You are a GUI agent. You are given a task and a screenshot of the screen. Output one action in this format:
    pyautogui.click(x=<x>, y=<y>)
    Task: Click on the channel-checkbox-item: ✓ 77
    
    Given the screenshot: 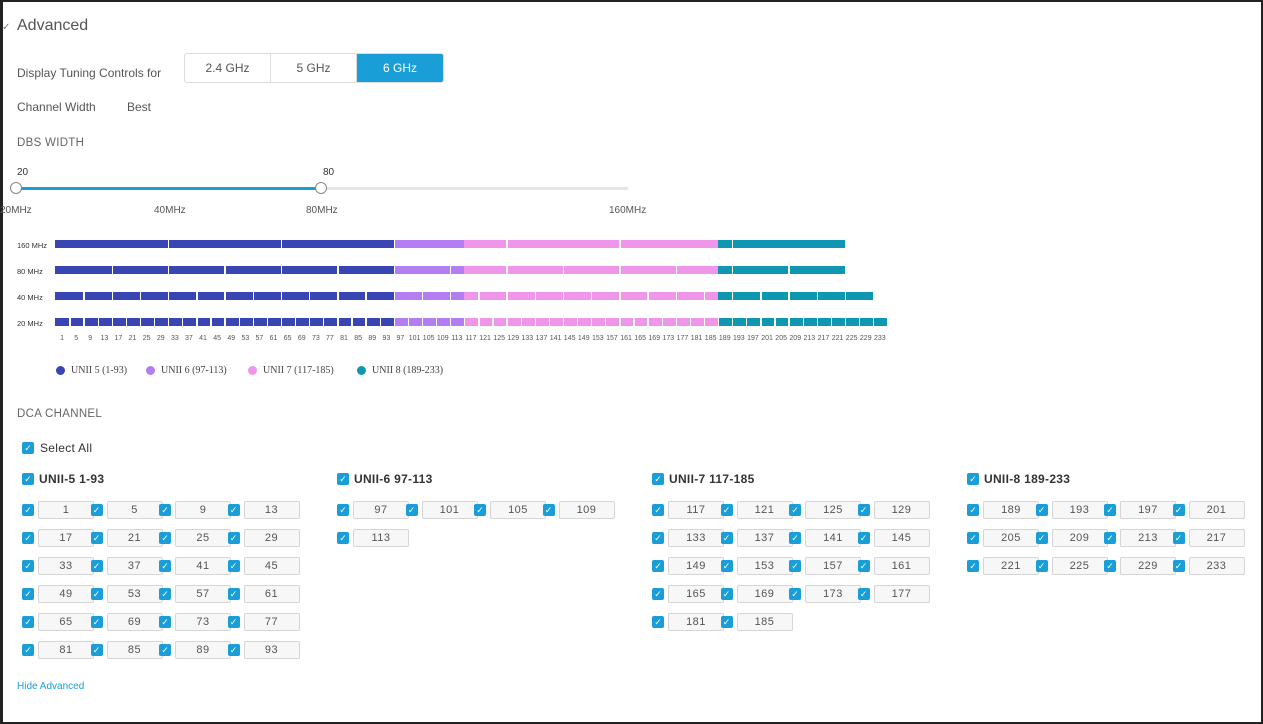 What is the action you would take?
    pyautogui.click(x=263, y=622)
    